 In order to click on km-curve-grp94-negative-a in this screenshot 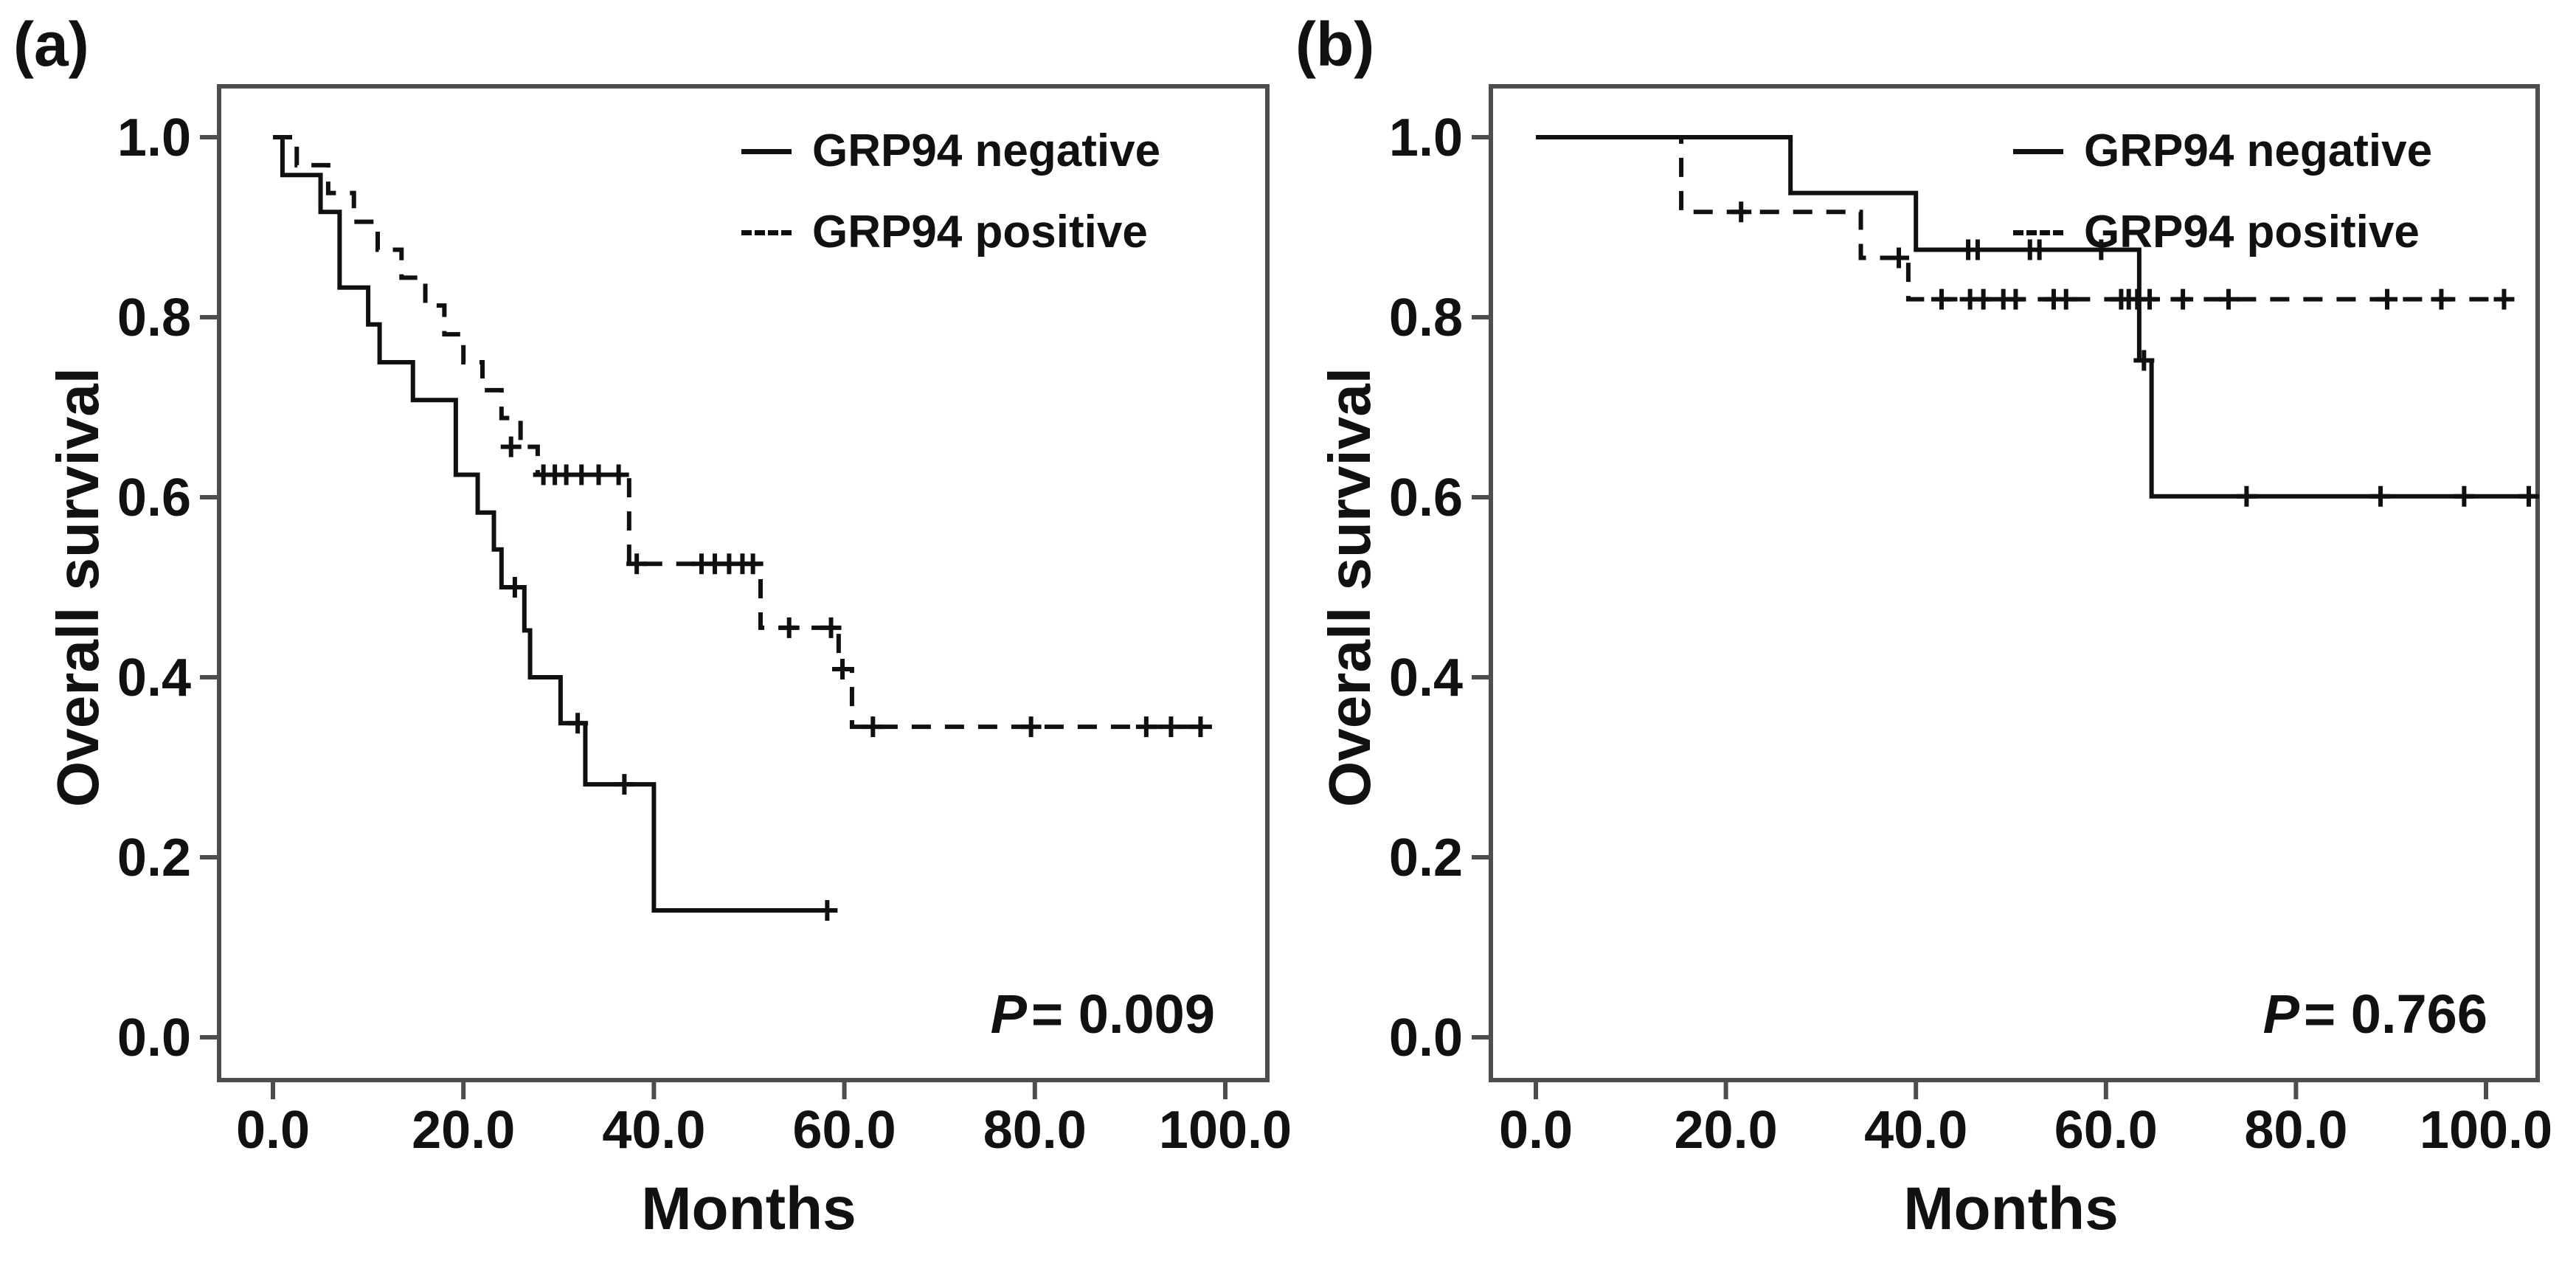, I will do `click(551, 524)`.